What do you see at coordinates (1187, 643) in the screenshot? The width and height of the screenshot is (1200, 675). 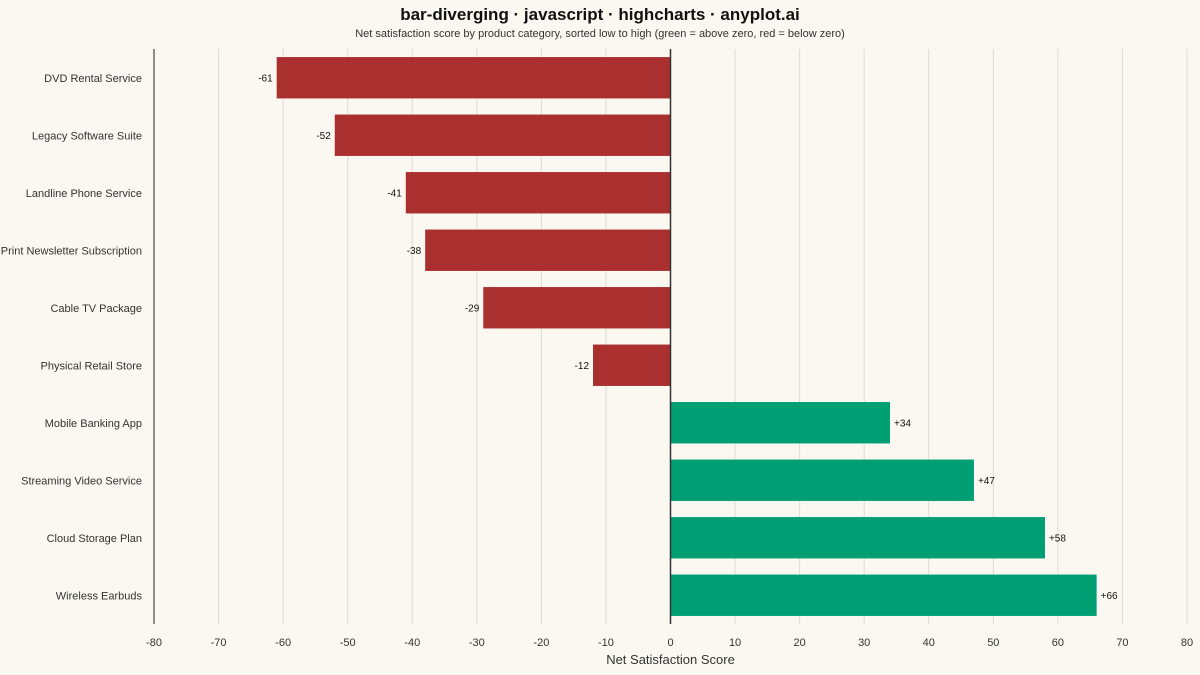 I see `x-tick-label: 80` at bounding box center [1187, 643].